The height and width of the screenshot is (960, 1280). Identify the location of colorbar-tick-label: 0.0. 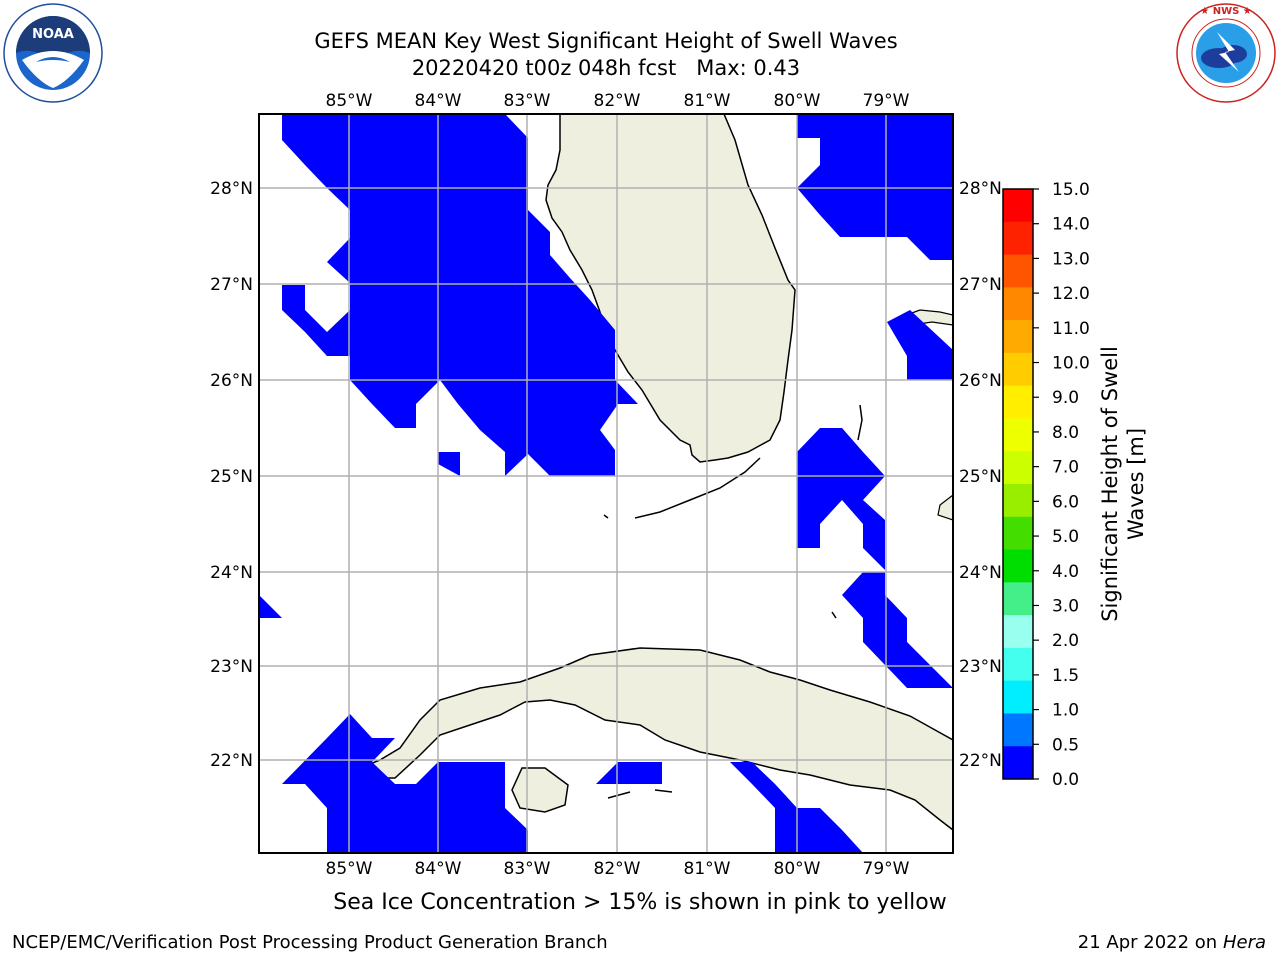
(1065, 780).